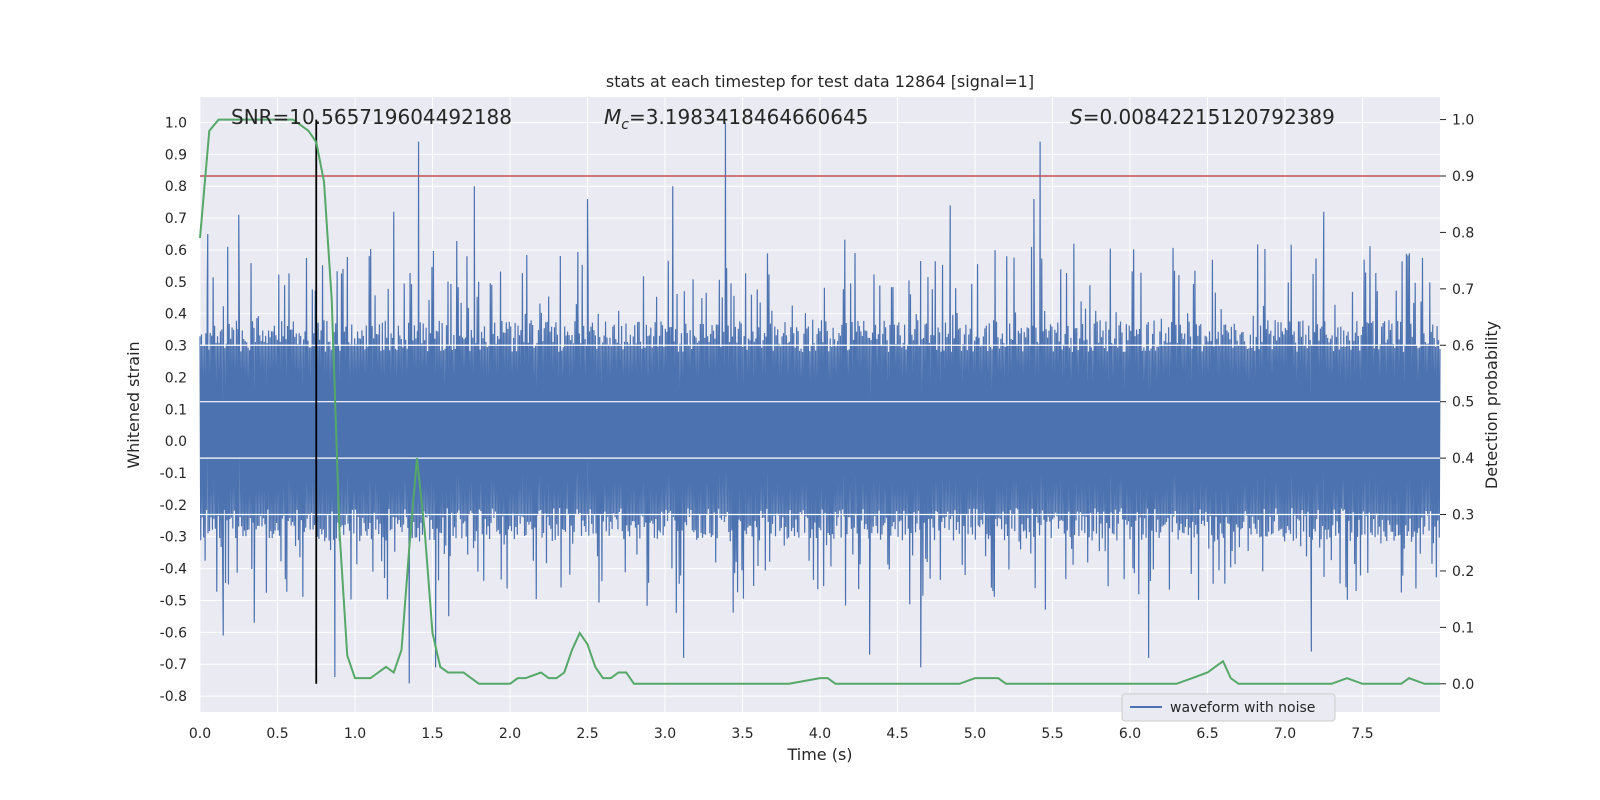 The height and width of the screenshot is (800, 1600). Describe the element at coordinates (173, 665) in the screenshot. I see `y-tick-label: -0.7` at that location.